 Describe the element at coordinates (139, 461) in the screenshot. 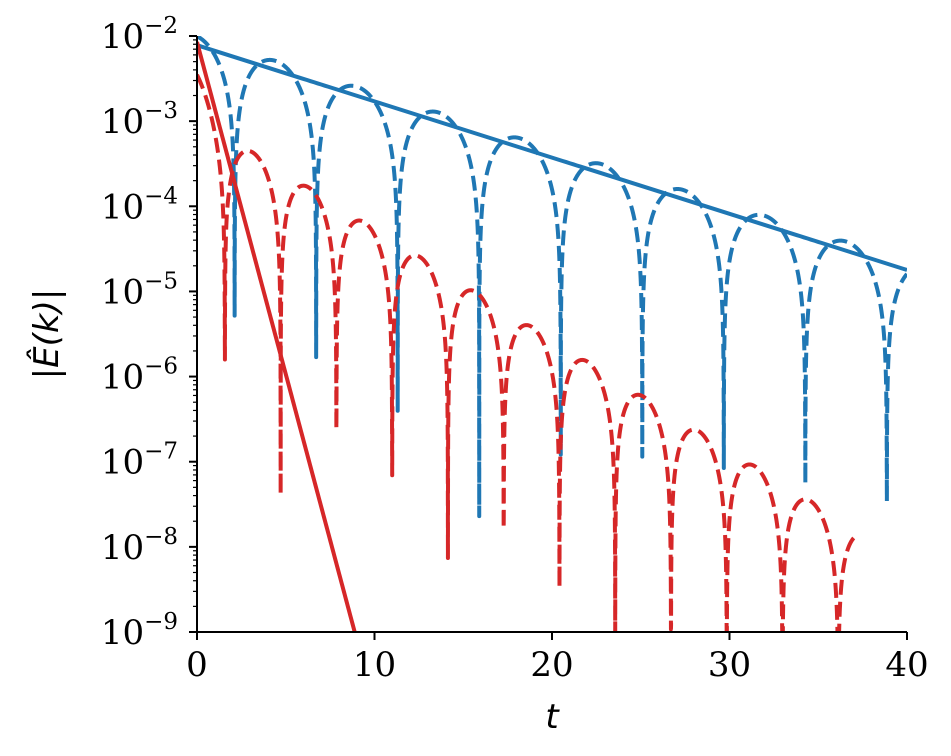

I see `y-tick-label: 10⁻⁷` at that location.